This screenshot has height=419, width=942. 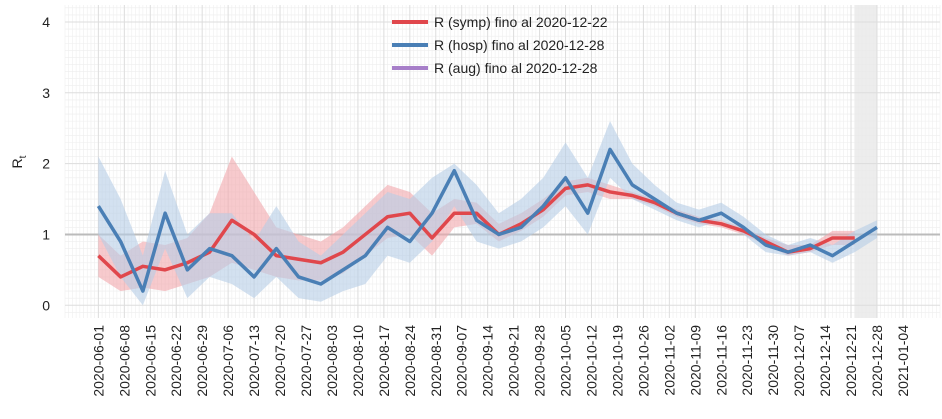 What do you see at coordinates (150, 361) in the screenshot?
I see `x-tick-label: 2020-06-15` at bounding box center [150, 361].